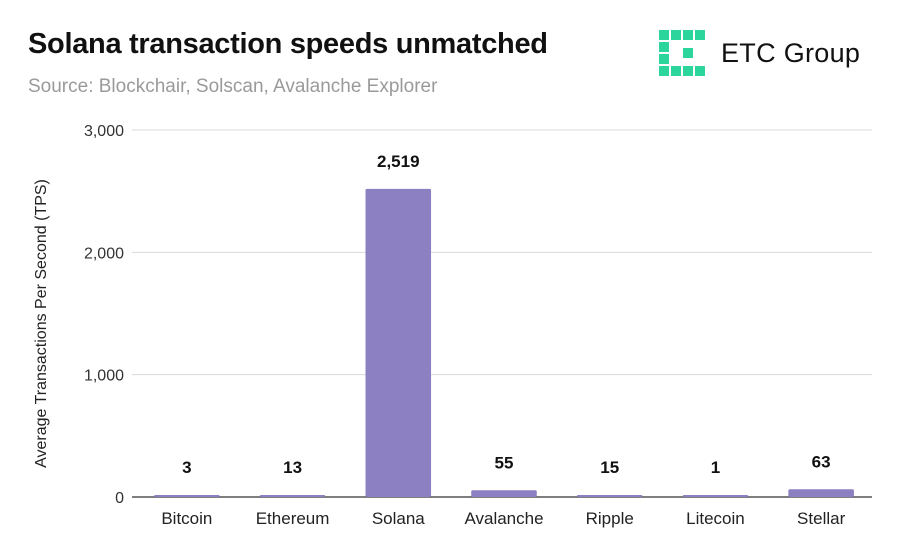 The height and width of the screenshot is (557, 900). What do you see at coordinates (821, 493) in the screenshot?
I see `bar-stellar` at bounding box center [821, 493].